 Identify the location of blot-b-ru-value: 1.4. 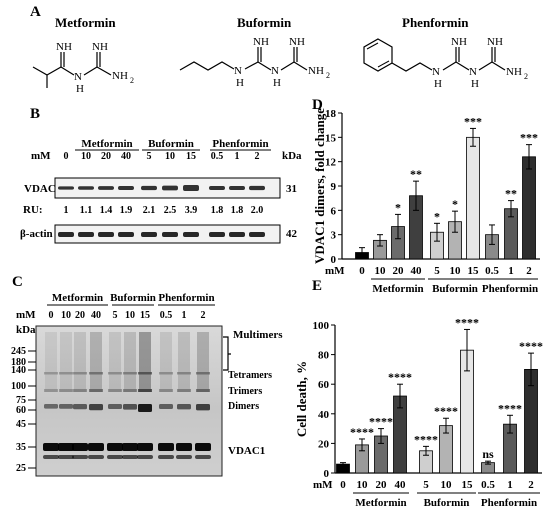
(106, 210).